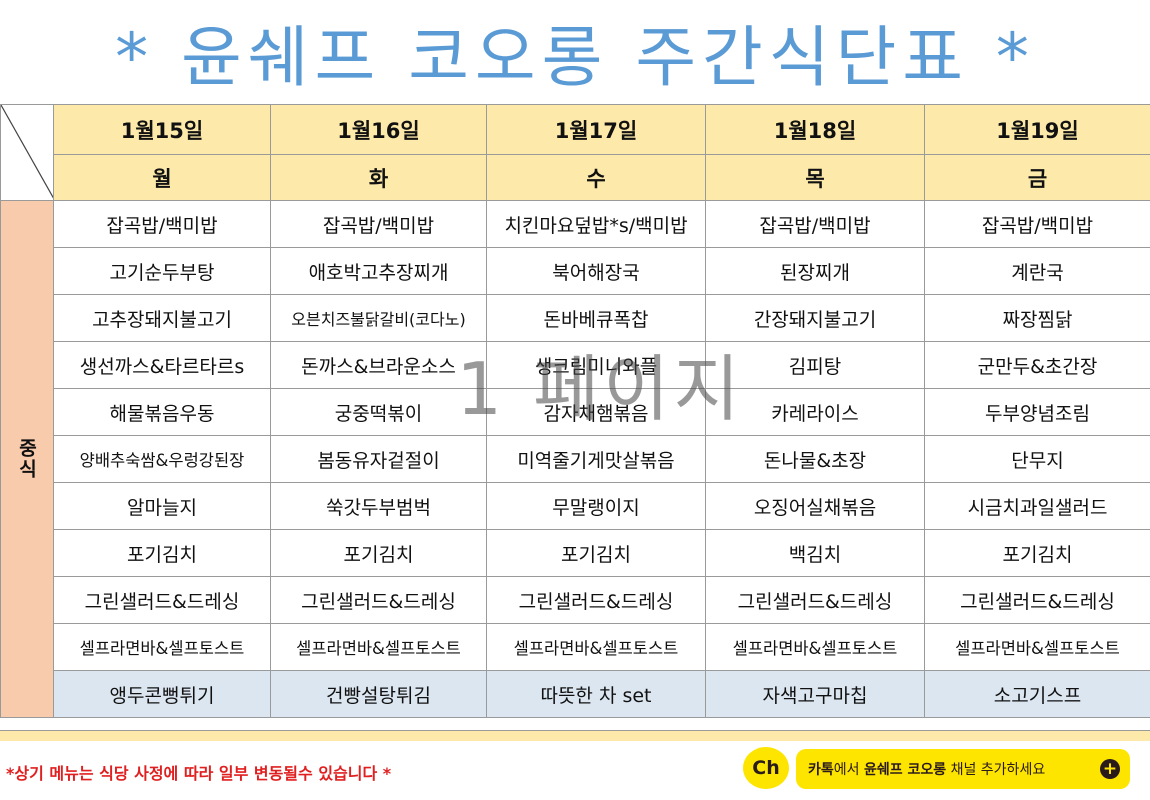 The width and height of the screenshot is (1150, 800). Describe the element at coordinates (596, 271) in the screenshot. I see `menu-cell: 북어해장국` at that location.